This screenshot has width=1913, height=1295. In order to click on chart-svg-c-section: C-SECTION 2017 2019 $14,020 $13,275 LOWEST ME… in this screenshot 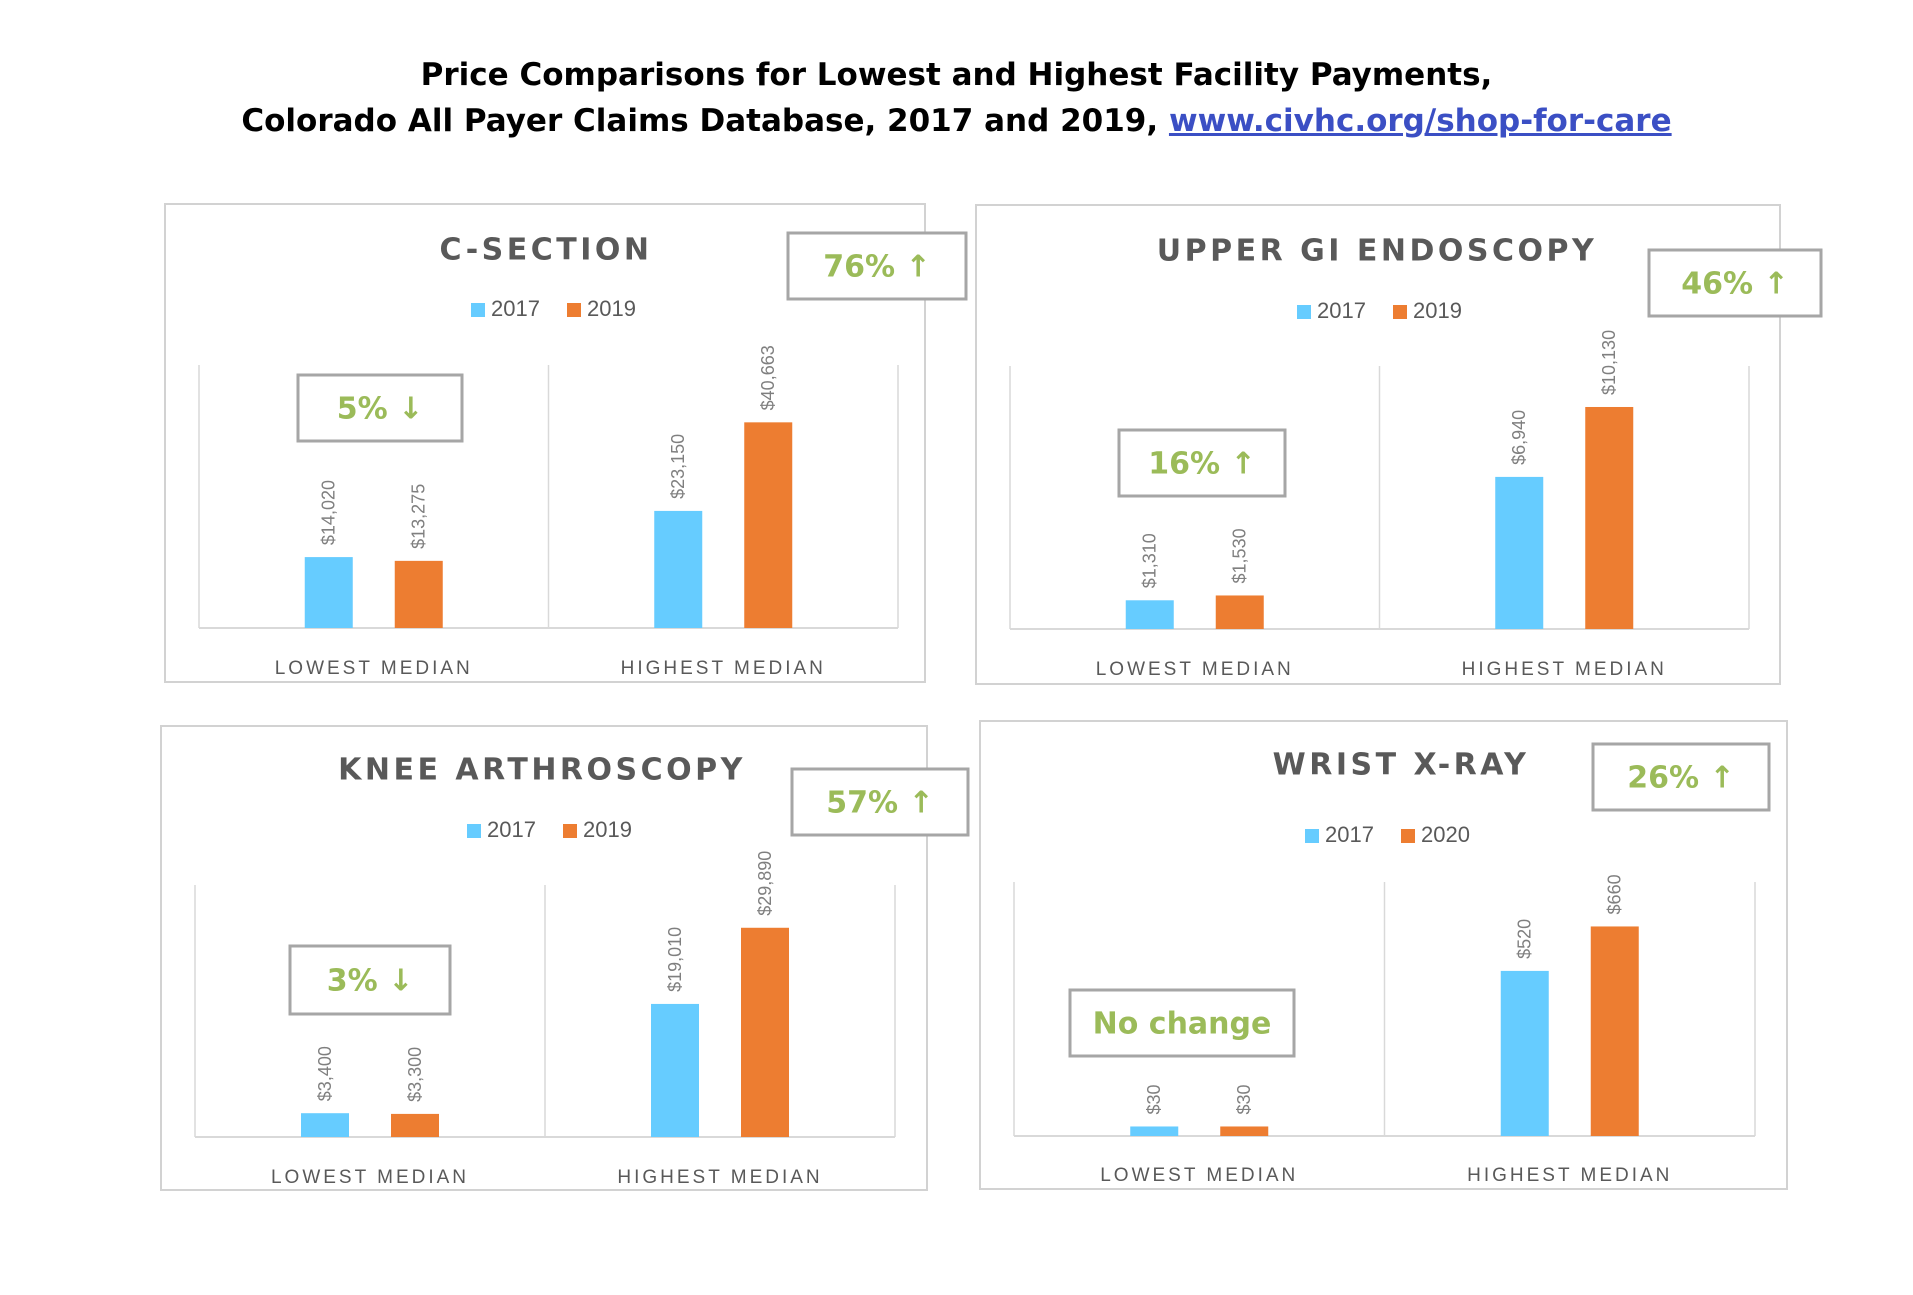, I will do `click(583, 455)`.